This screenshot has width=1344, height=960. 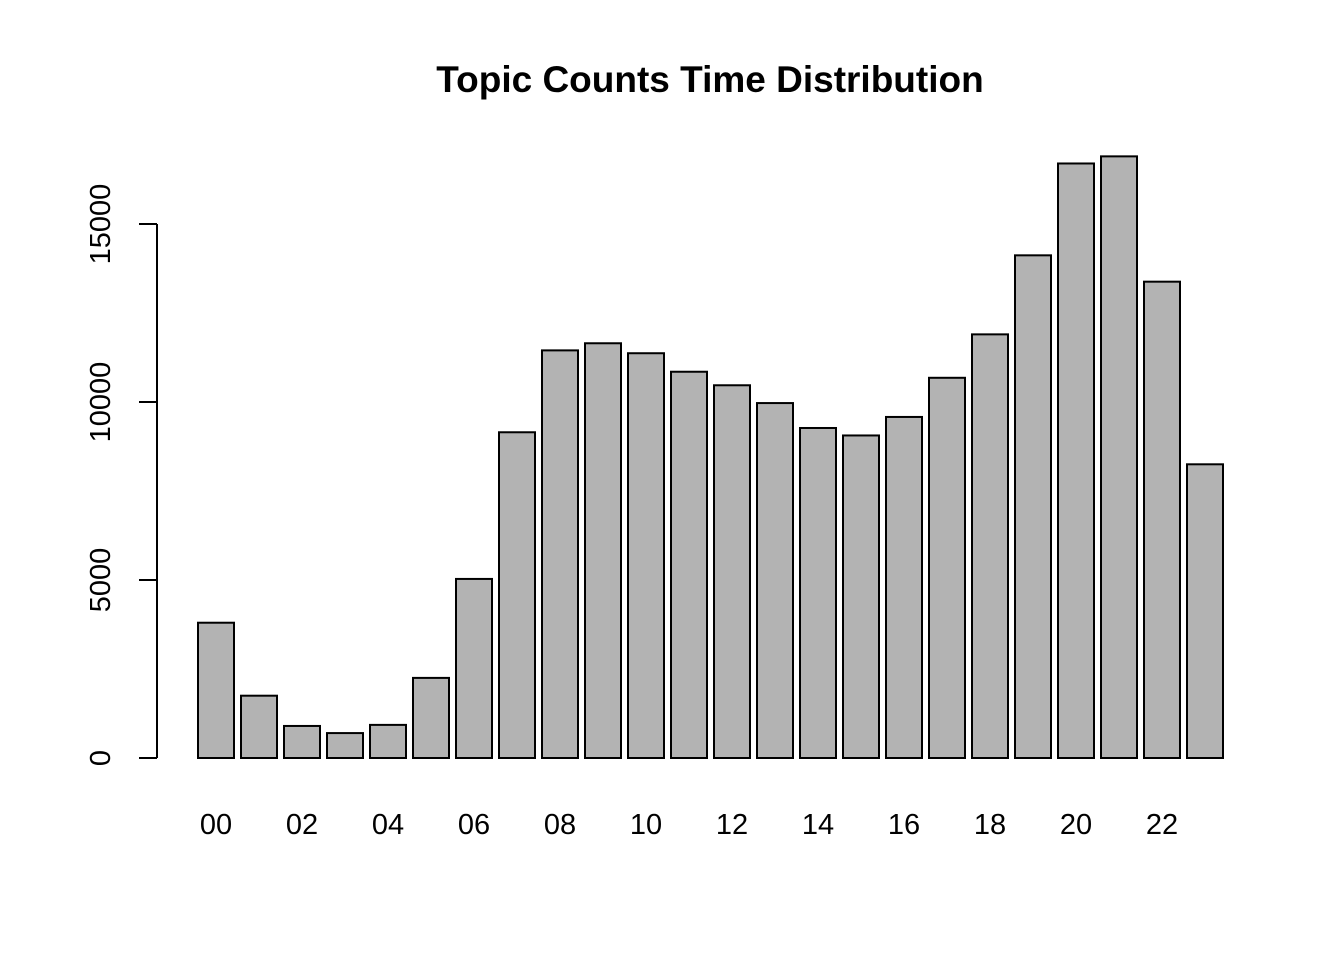 I want to click on y-tick-label-15000: 15000, so click(x=101, y=224).